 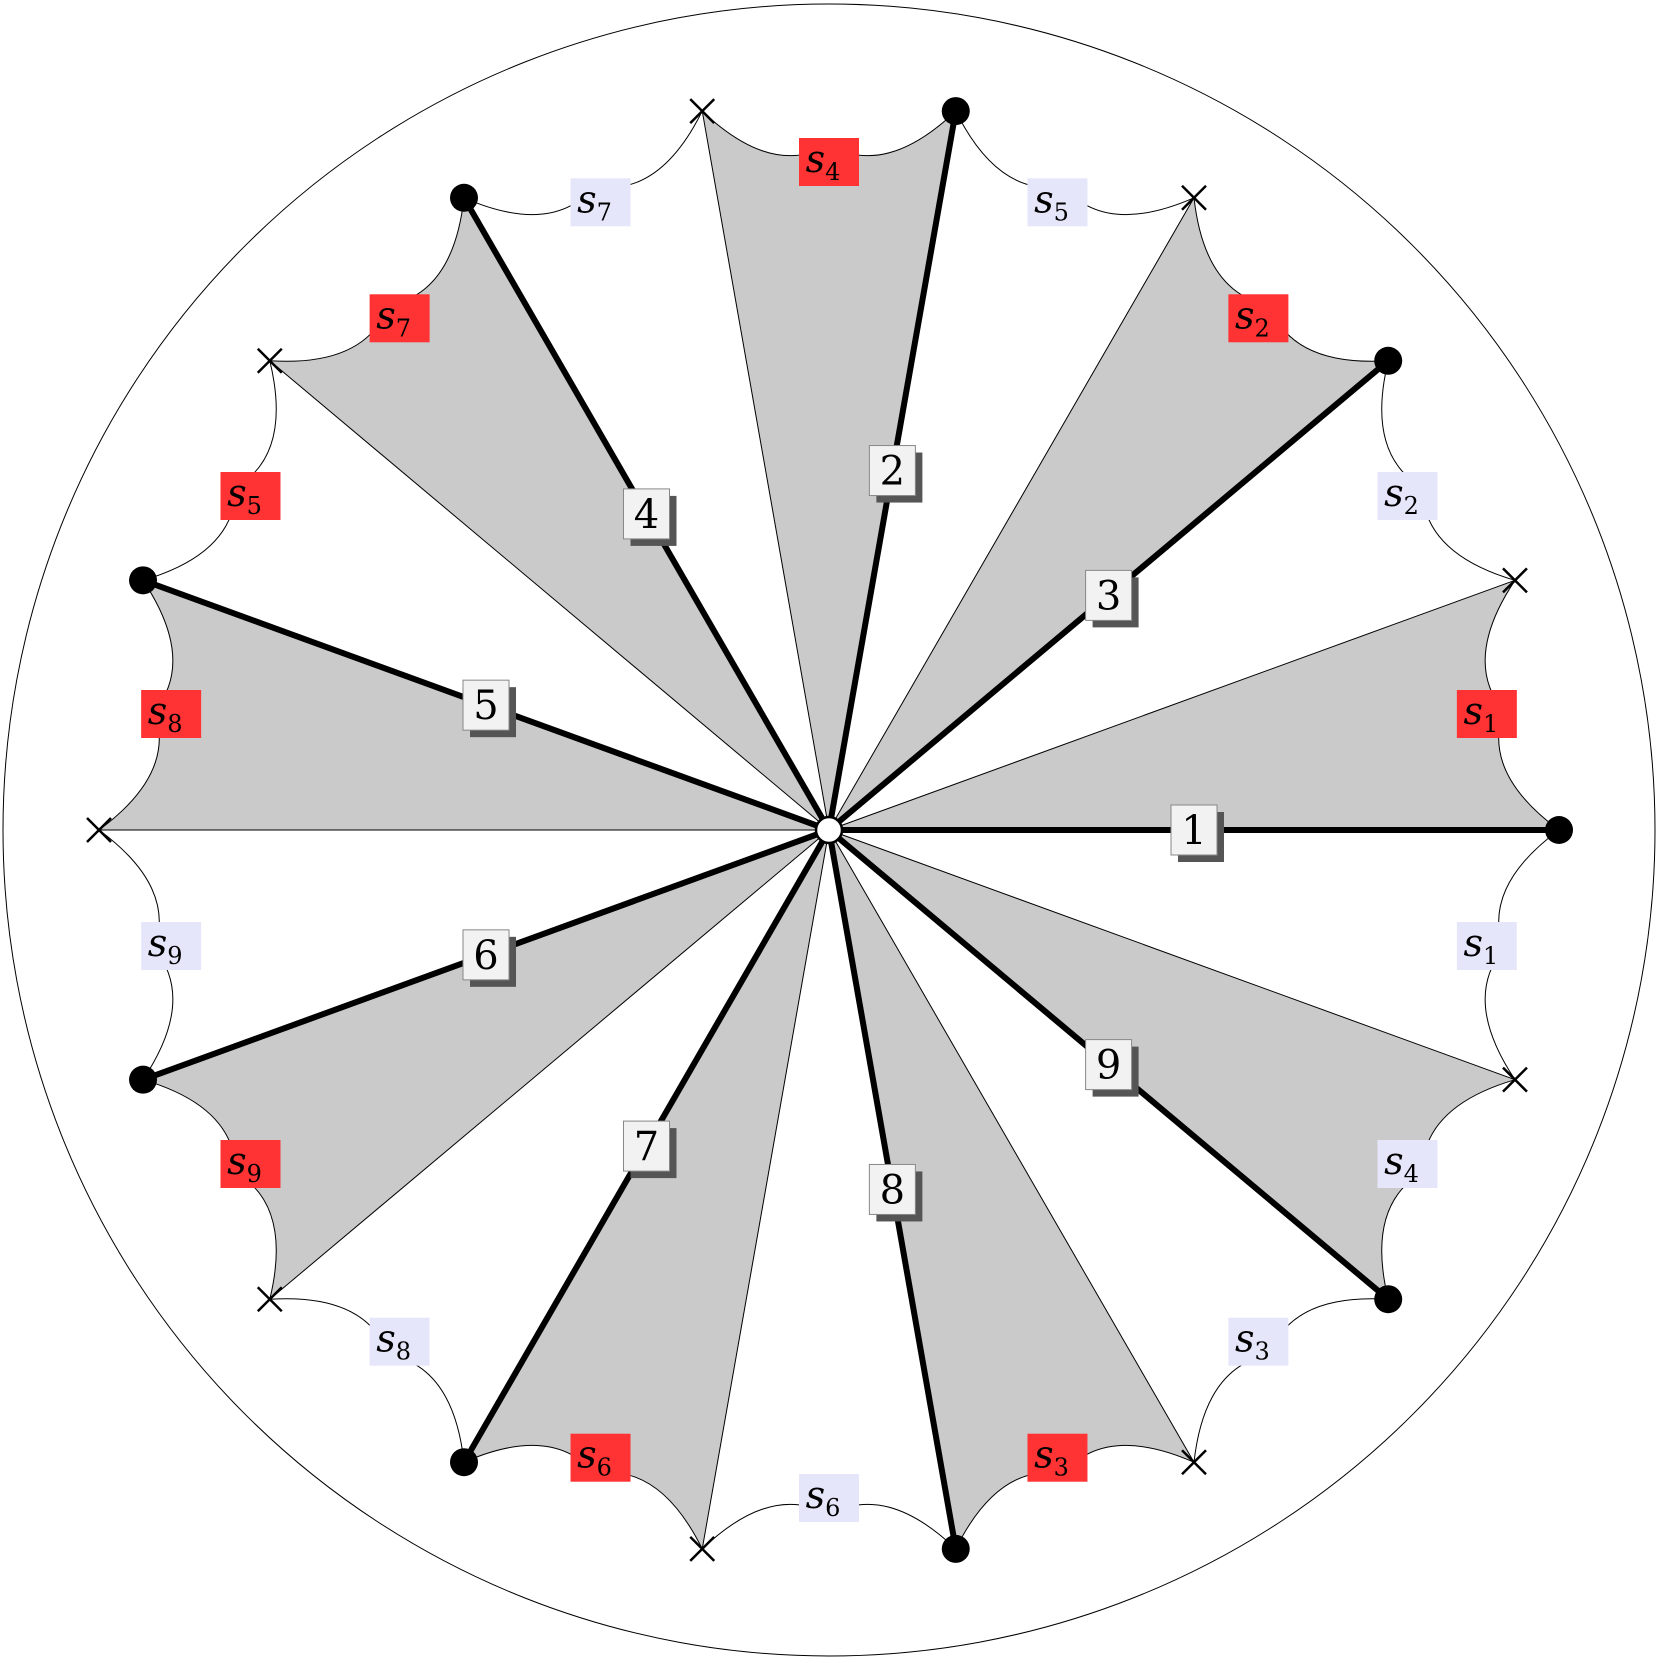 I want to click on lavender-label: s3, so click(x=1258, y=1341).